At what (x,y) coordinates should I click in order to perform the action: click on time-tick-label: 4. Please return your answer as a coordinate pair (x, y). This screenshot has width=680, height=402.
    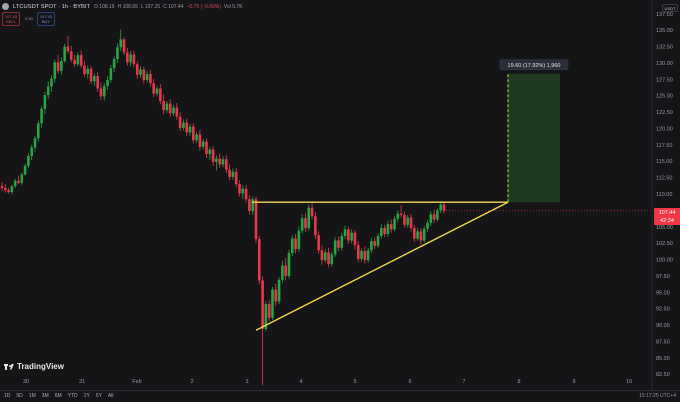
    Looking at the image, I should click on (300, 382).